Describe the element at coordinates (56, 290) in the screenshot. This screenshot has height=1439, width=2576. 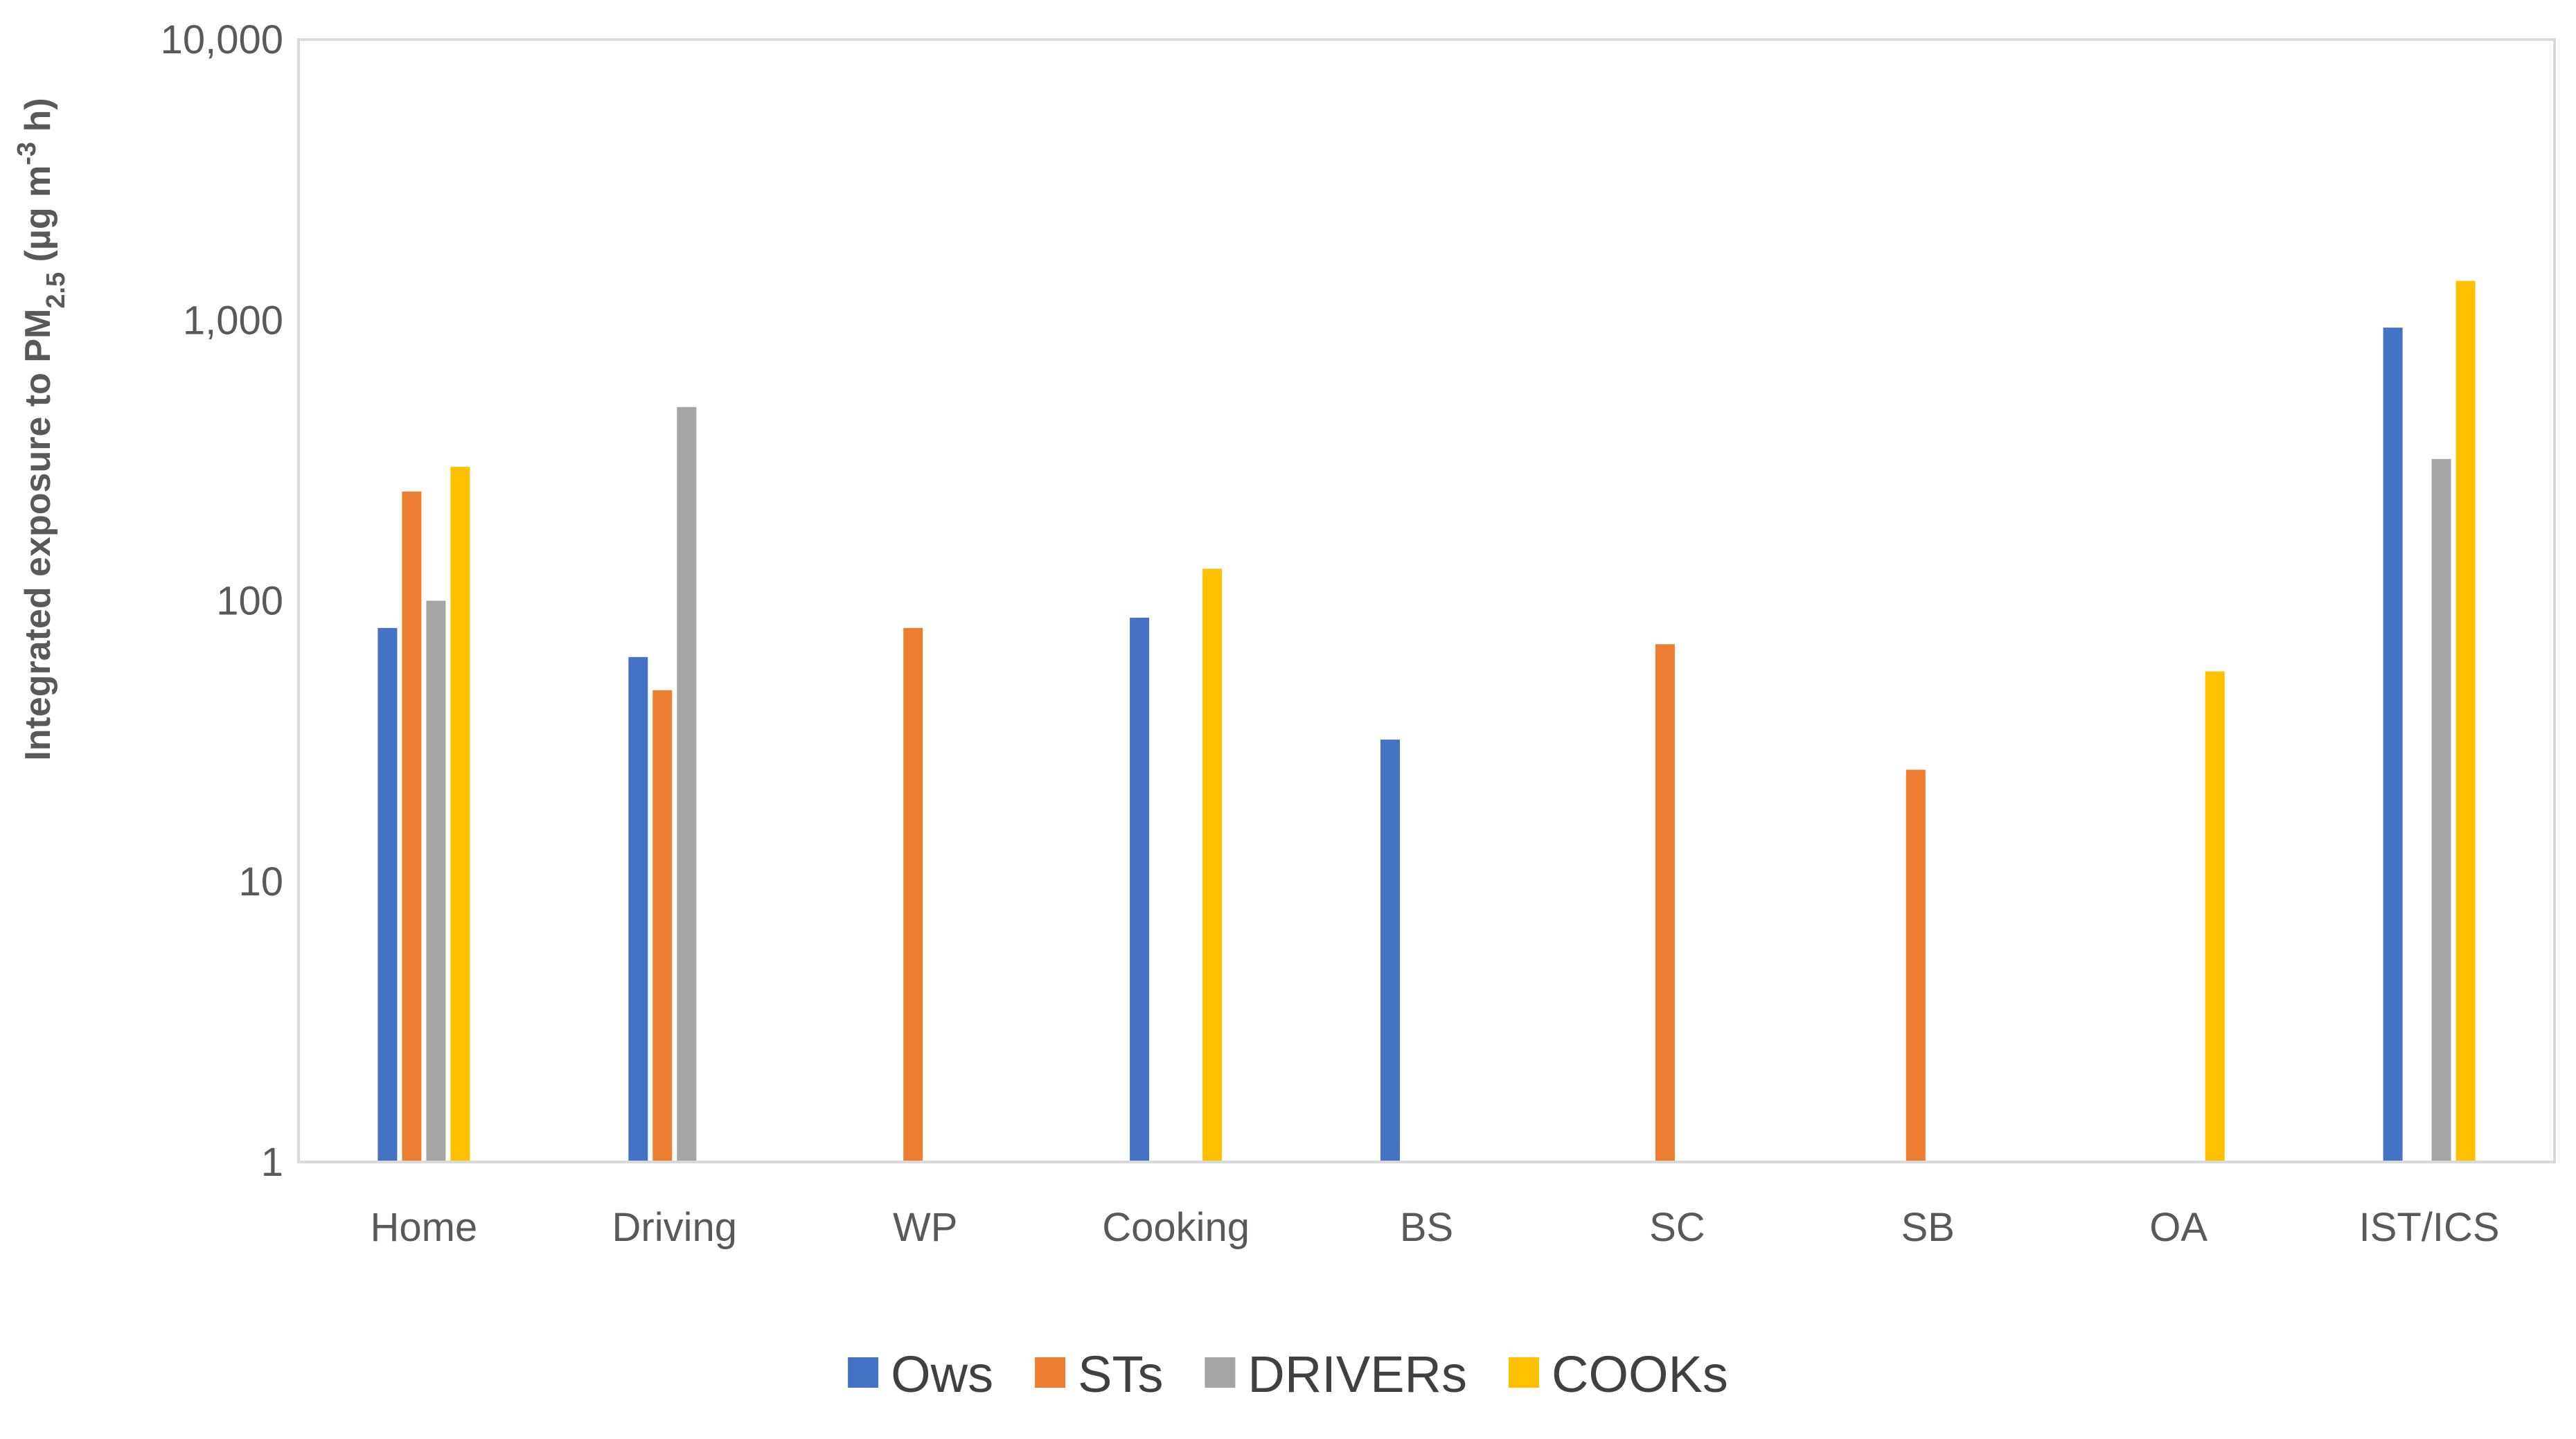
I see `y-axis-title-subscript: 2.5` at that location.